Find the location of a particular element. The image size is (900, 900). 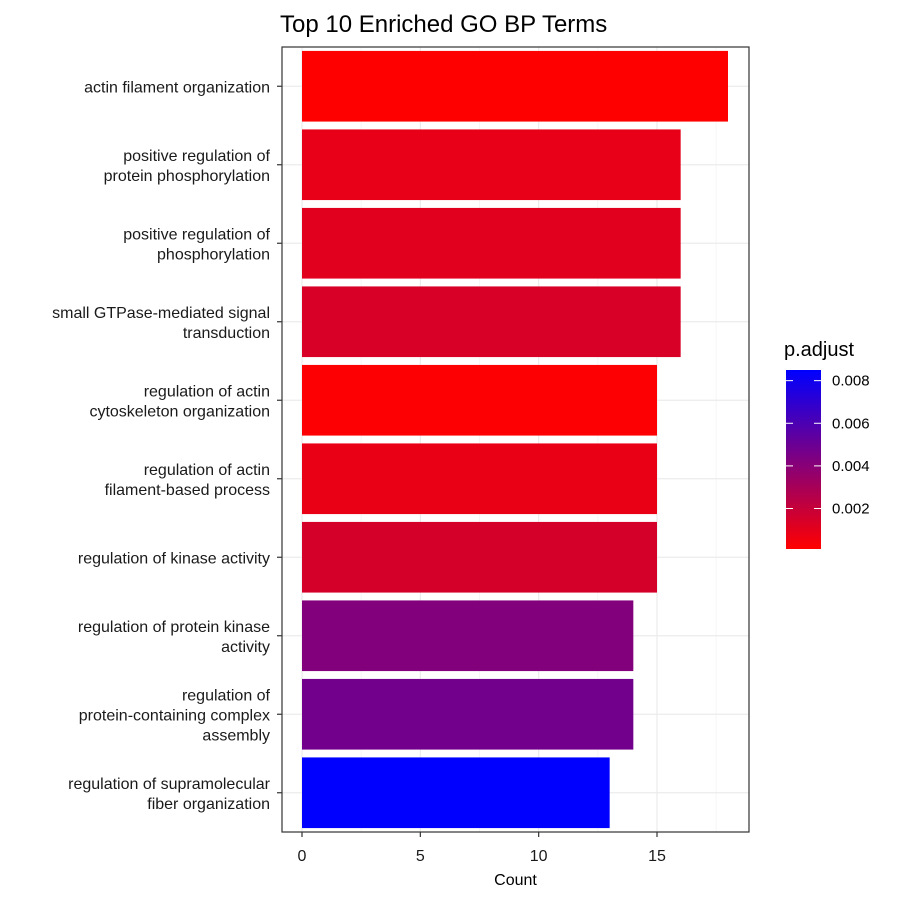

y-tick-label-line: phosphorylation is located at coordinates (213, 254).